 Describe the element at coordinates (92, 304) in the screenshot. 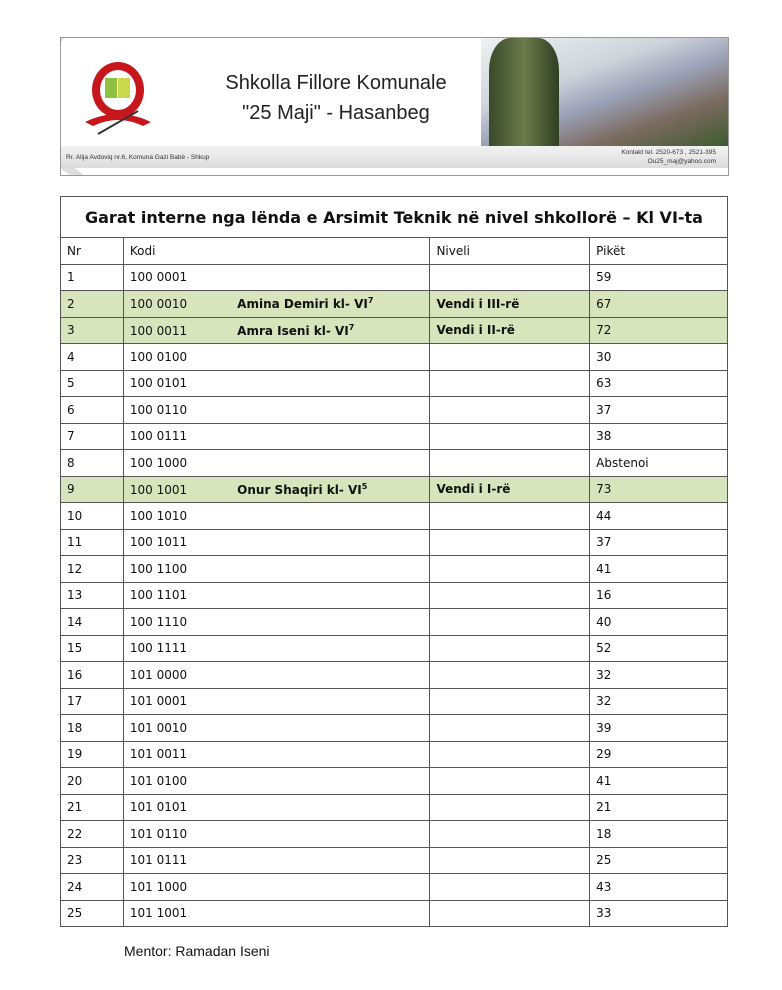

I see `cell-nr: 2` at that location.